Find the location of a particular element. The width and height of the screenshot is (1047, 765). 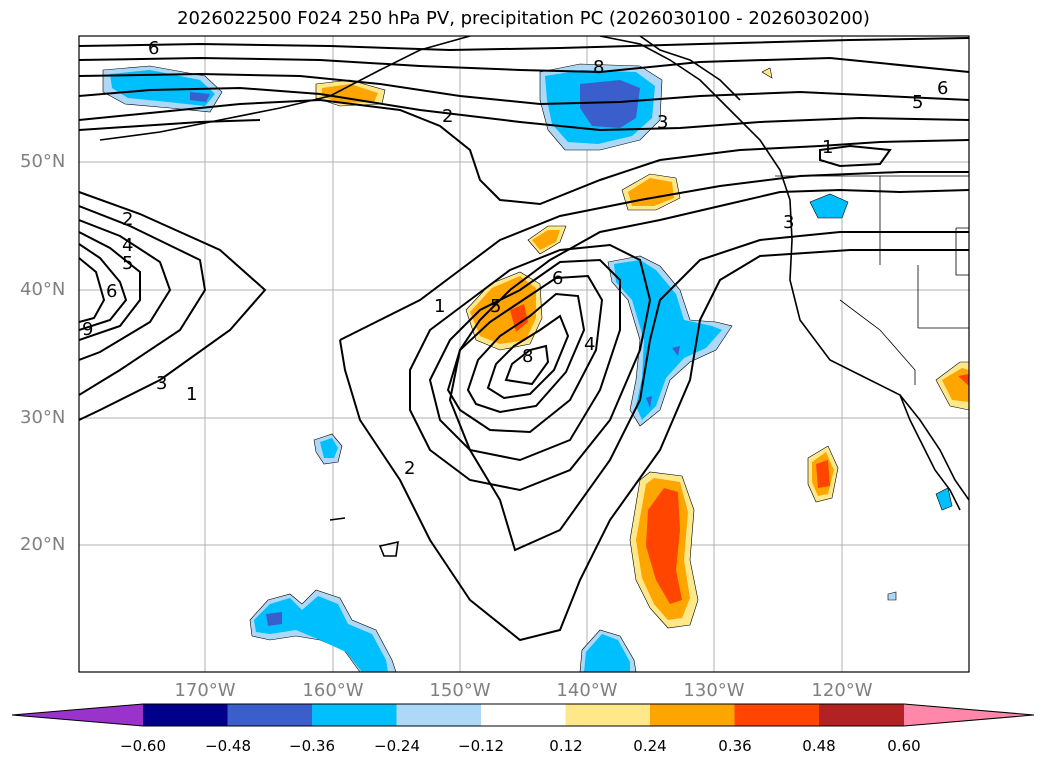

colorbar-tick-label: −0.36 is located at coordinates (312, 746).